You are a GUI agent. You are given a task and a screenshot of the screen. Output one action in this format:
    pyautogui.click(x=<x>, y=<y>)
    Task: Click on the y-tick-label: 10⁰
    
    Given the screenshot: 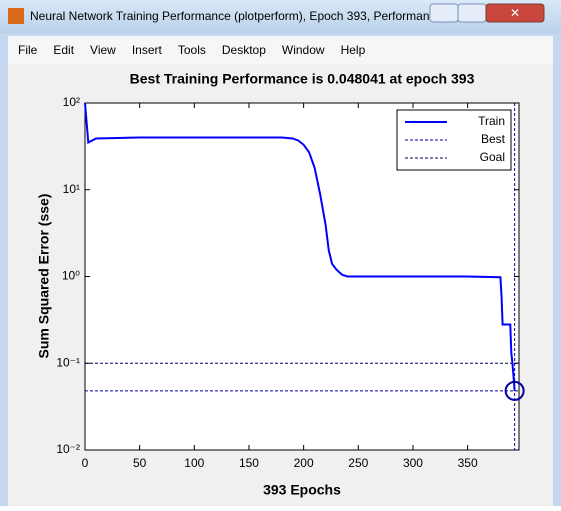 What is the action you would take?
    pyautogui.click(x=71, y=276)
    